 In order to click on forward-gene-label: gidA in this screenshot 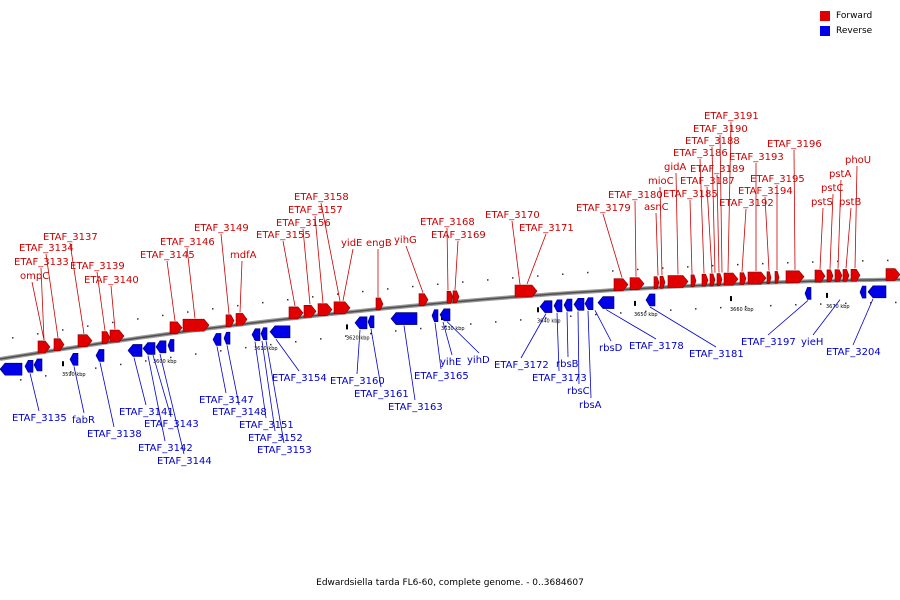, I will do `click(675, 167)`.